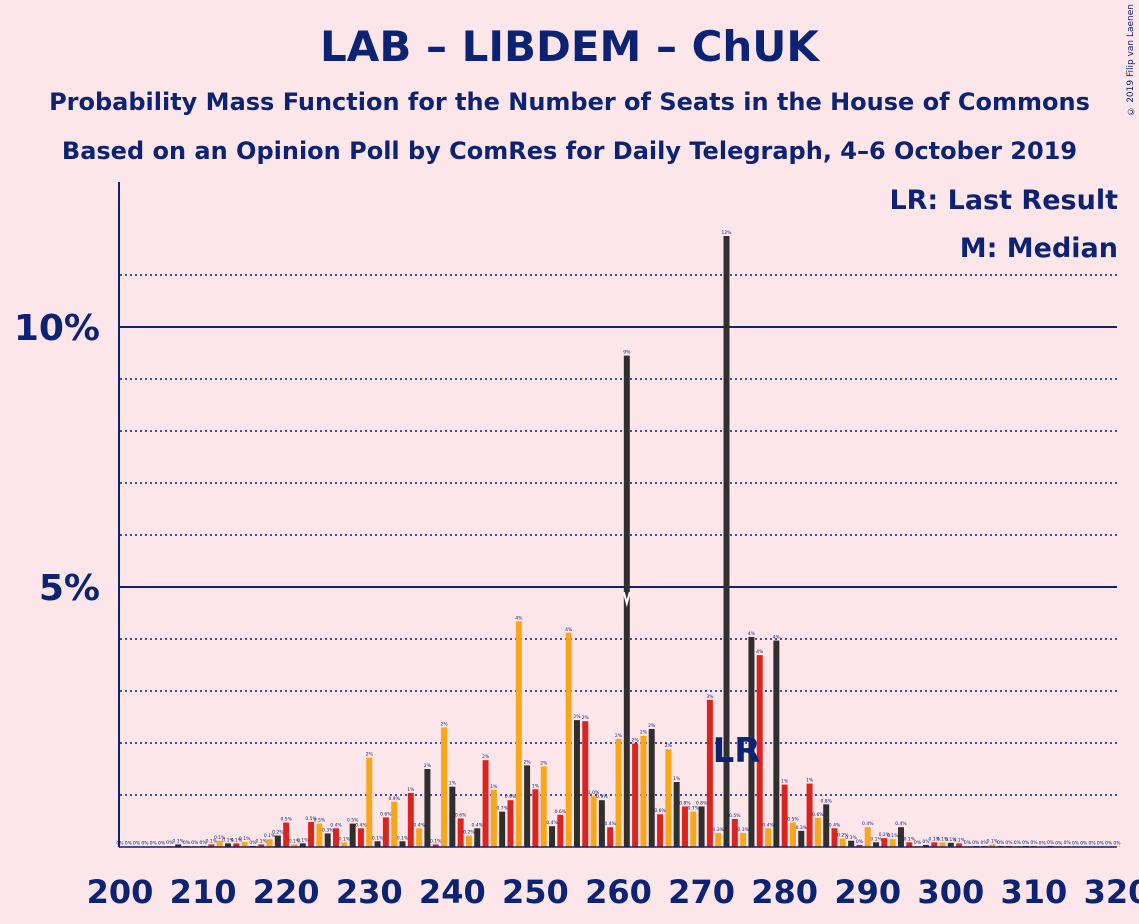  Describe the element at coordinates (552, 823) in the screenshot. I see `bar-value-label: 0.4%` at that location.